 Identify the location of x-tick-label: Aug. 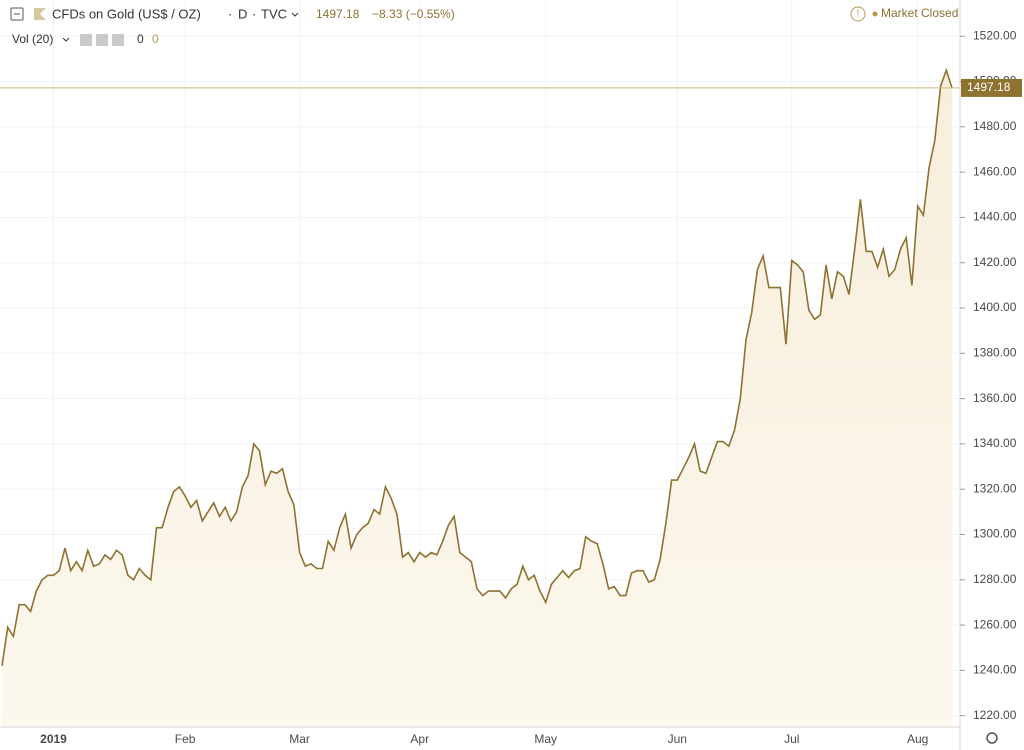
(917, 739).